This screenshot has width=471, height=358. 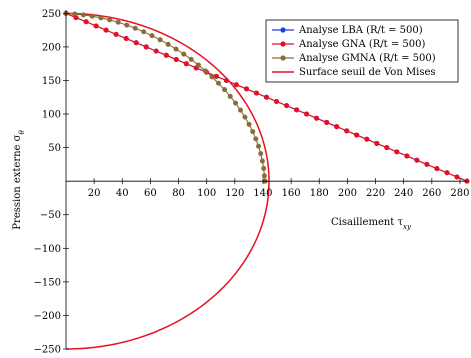 What do you see at coordinates (459, 193) in the screenshot?
I see `x-tick-label: 280` at bounding box center [459, 193].